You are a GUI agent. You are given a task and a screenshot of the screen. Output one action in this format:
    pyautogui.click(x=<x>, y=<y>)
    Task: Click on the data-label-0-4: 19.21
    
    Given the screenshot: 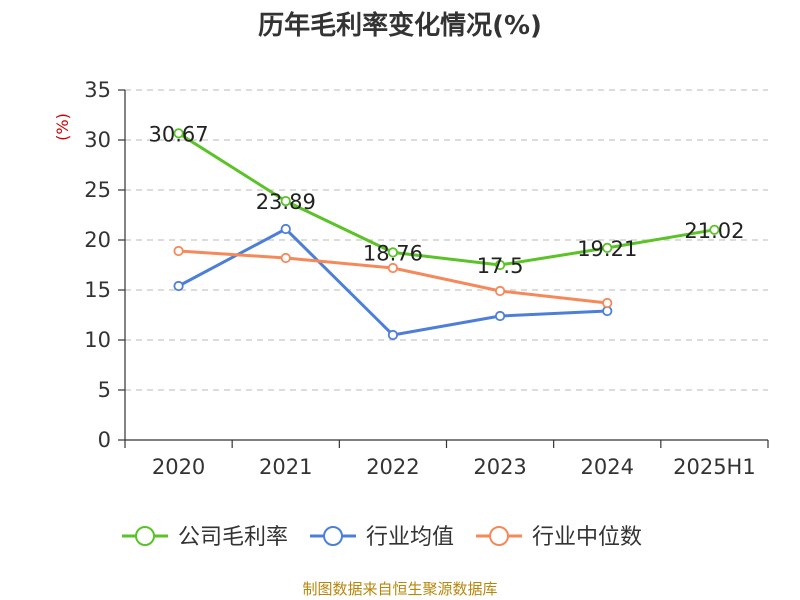 What is the action you would take?
    pyautogui.click(x=607, y=249)
    